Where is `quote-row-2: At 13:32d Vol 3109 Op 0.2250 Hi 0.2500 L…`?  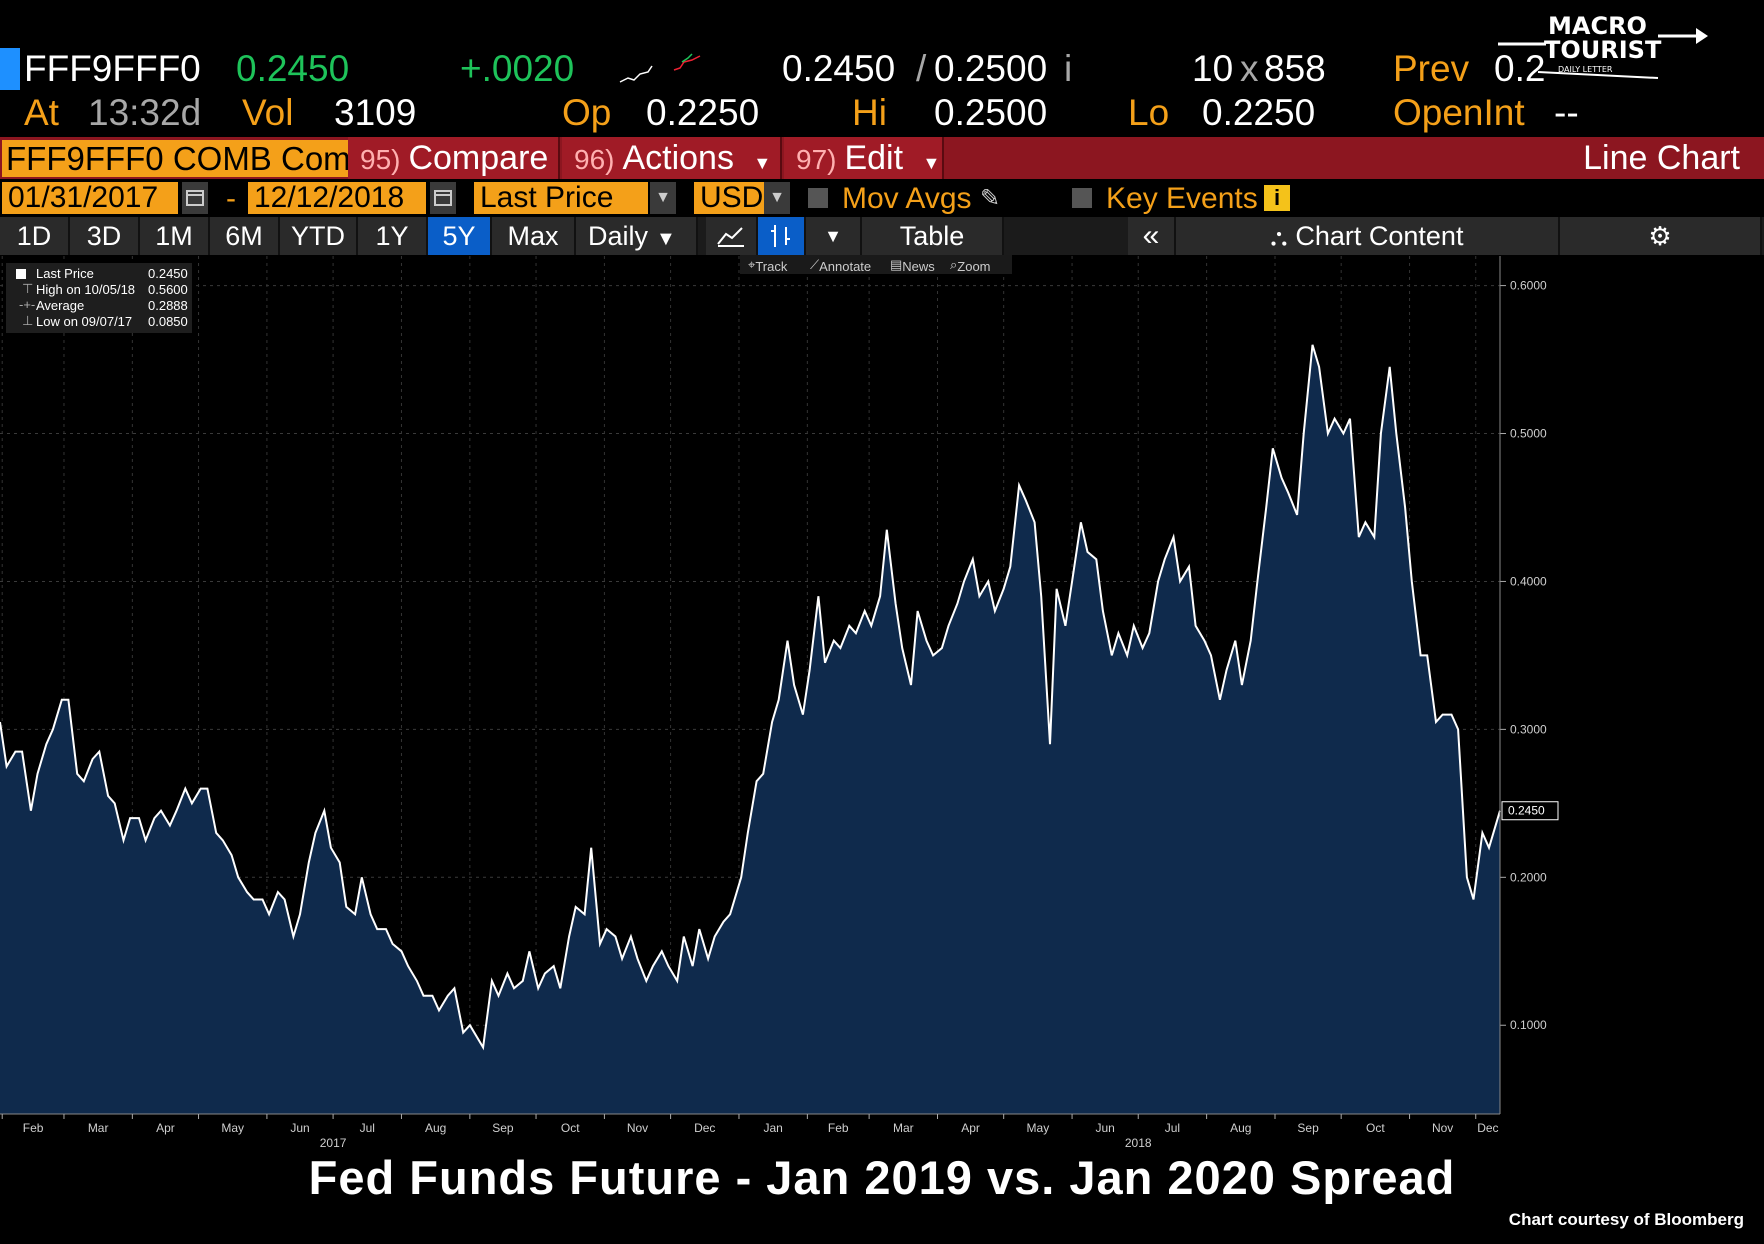 quote-row-2: At 13:32d Vol 3109 Op 0.2250 Hi 0.2500 L… is located at coordinates (882, 113).